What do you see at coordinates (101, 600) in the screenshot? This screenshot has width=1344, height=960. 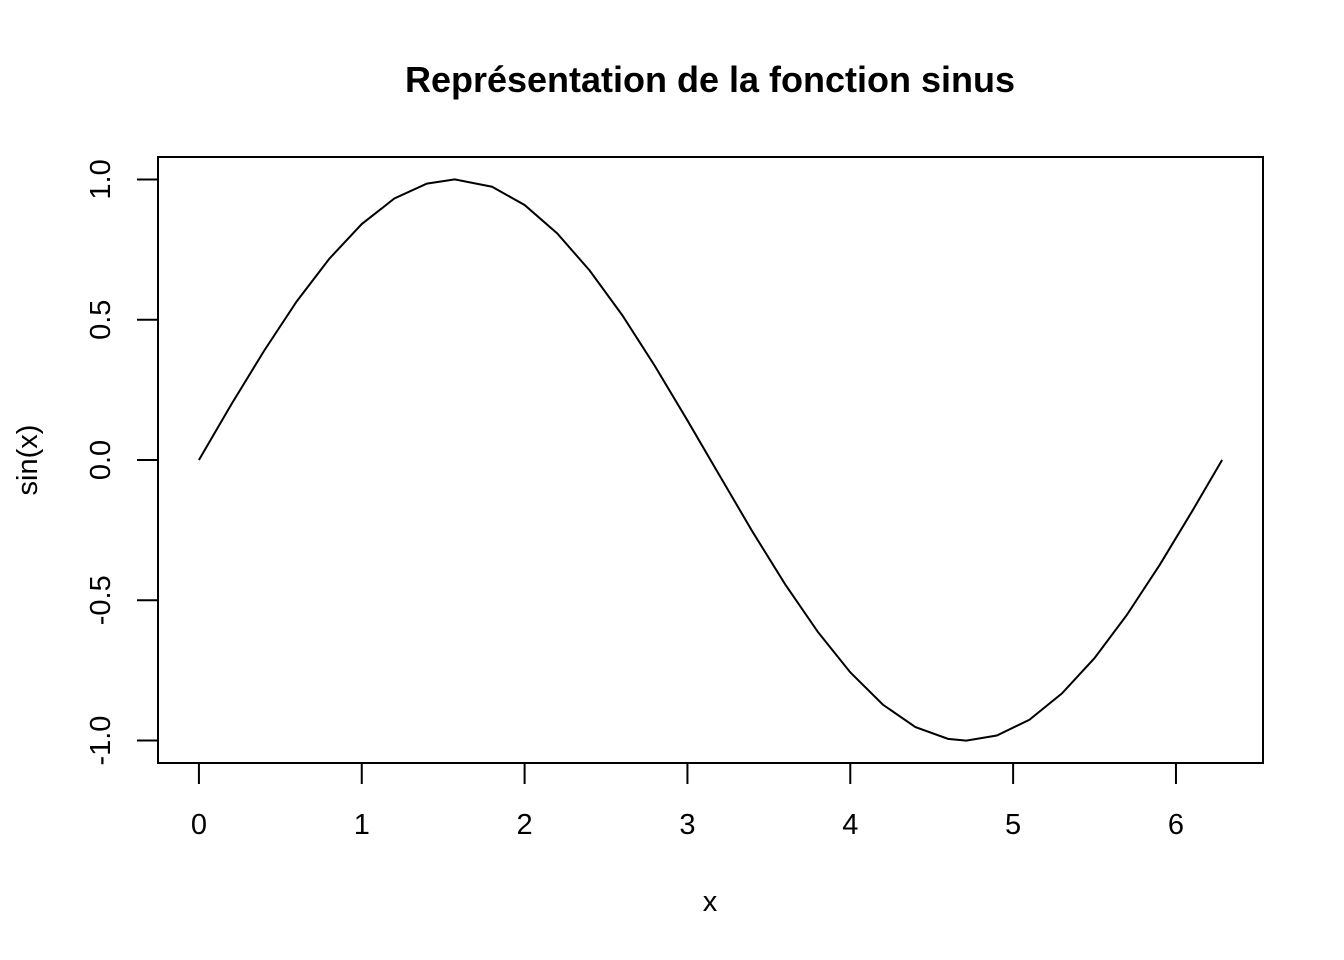 I see `y-tick-label: -0.5` at bounding box center [101, 600].